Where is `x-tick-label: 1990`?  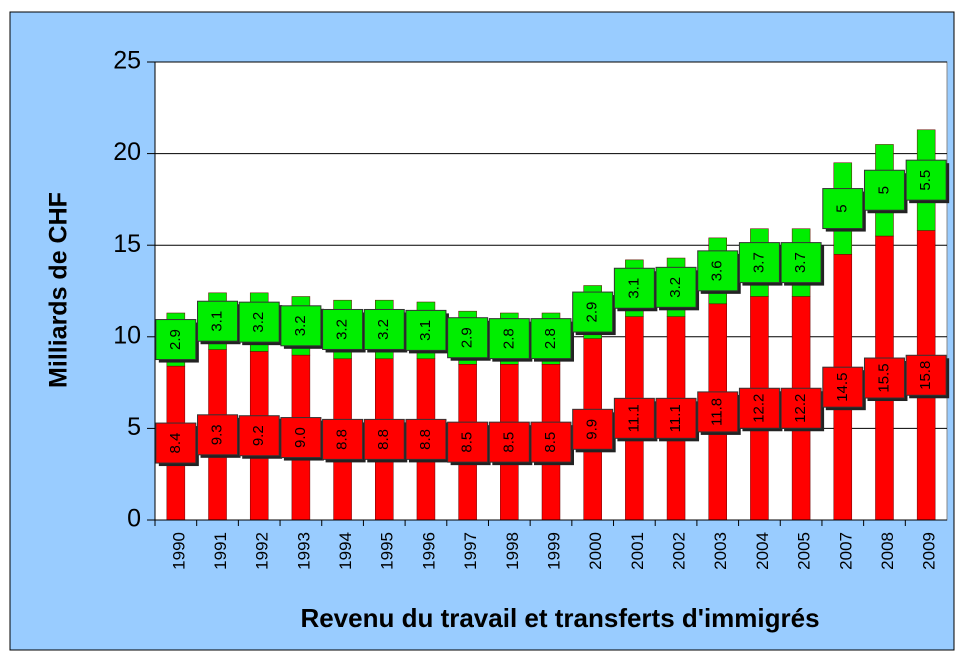
x-tick-label: 1990 is located at coordinates (178, 551).